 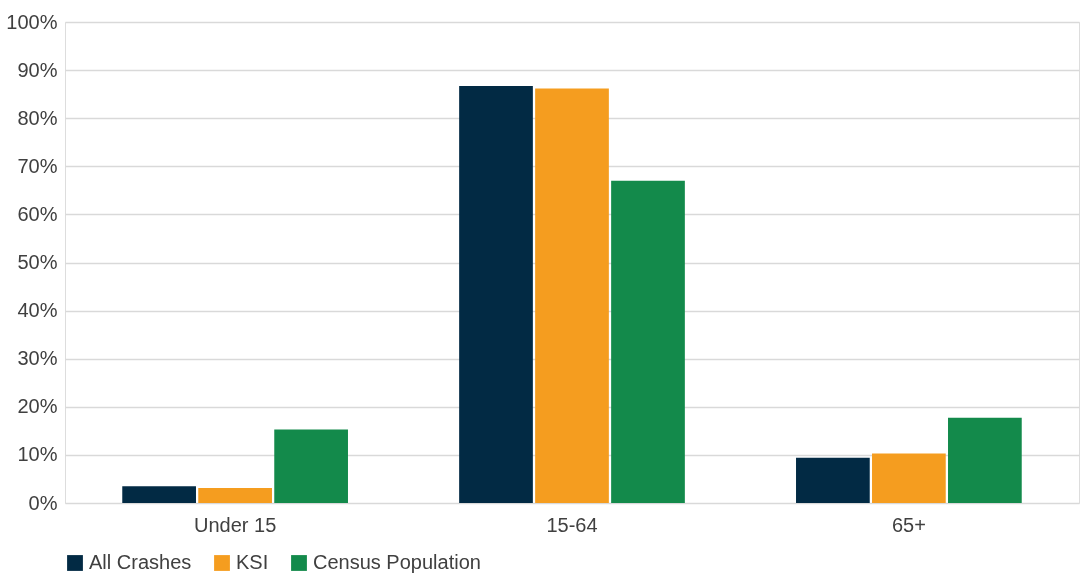 I want to click on y-tick-label: 0%, so click(x=43, y=502).